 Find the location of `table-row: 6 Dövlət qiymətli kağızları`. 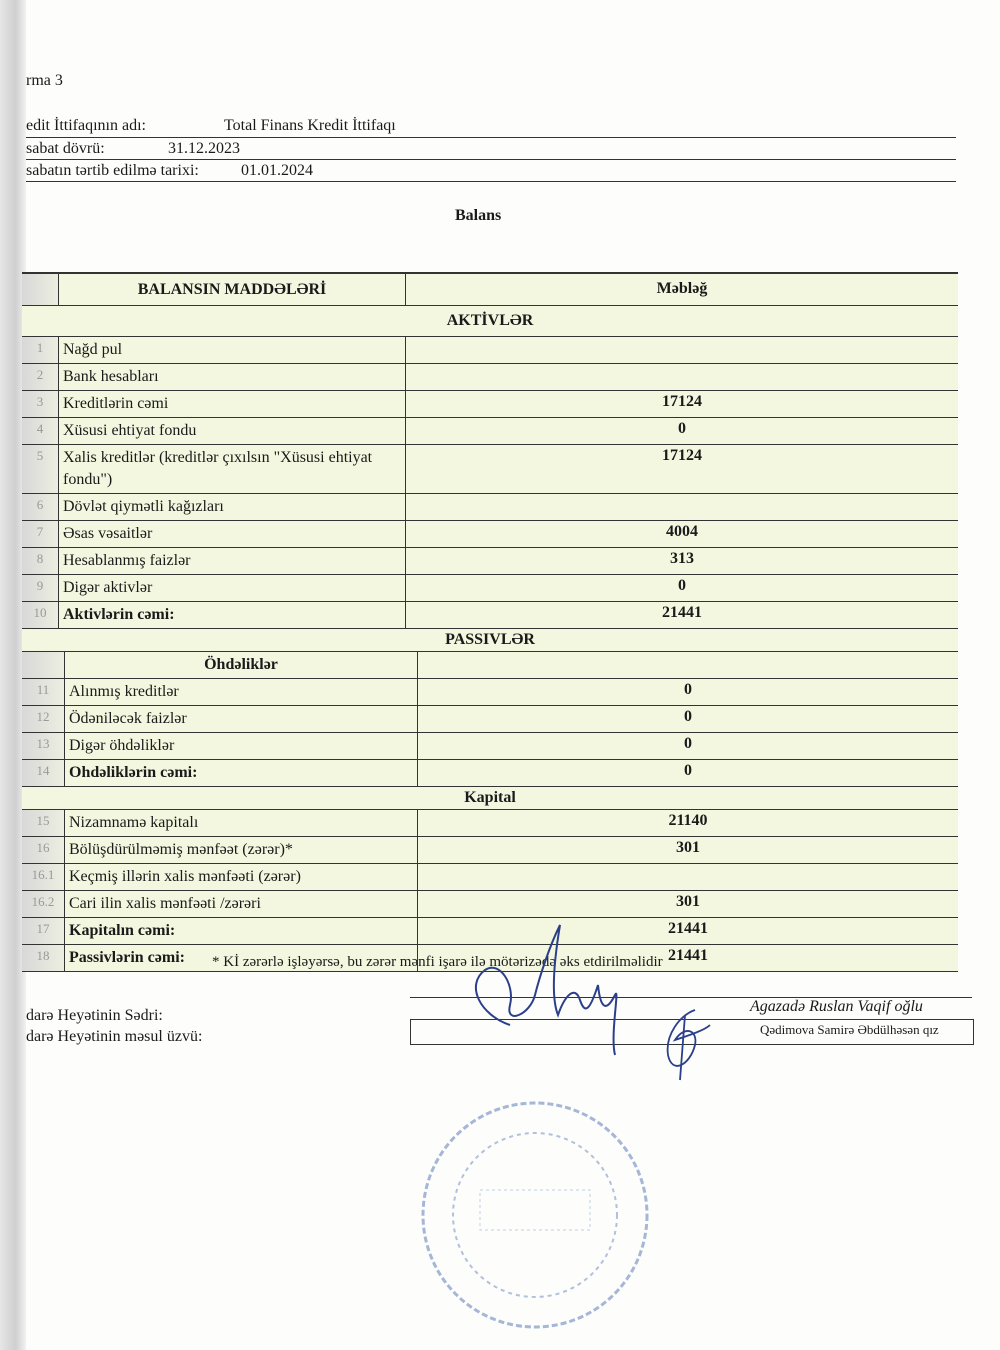

table-row: 6 Dövlət qiymətli kağızları is located at coordinates (490, 507).